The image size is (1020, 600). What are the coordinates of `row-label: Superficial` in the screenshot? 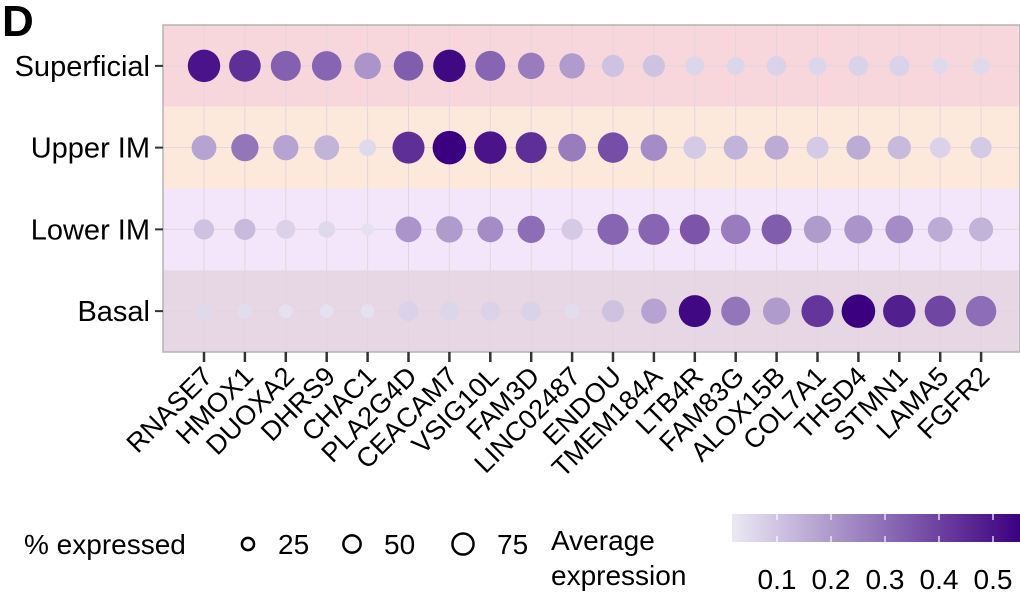 It's located at (82, 67).